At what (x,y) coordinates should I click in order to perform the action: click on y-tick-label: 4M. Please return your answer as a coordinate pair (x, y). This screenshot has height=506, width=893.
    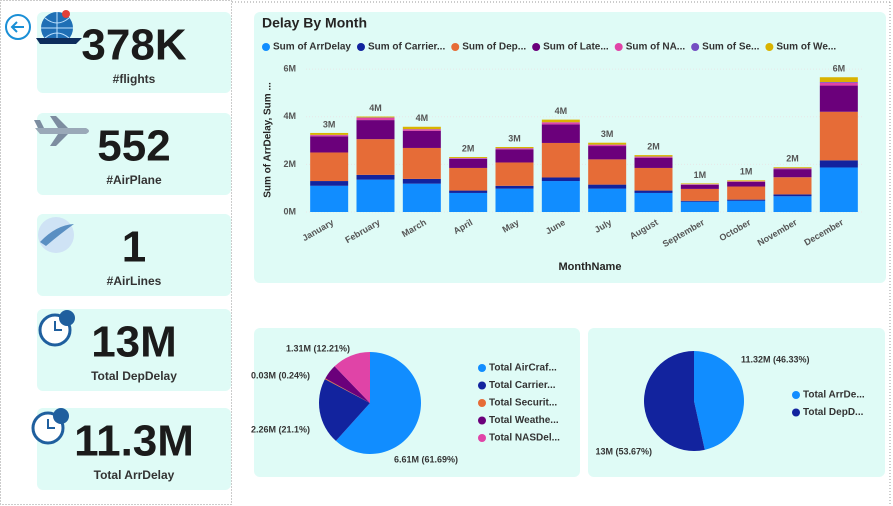
    Looking at the image, I should click on (289, 116).